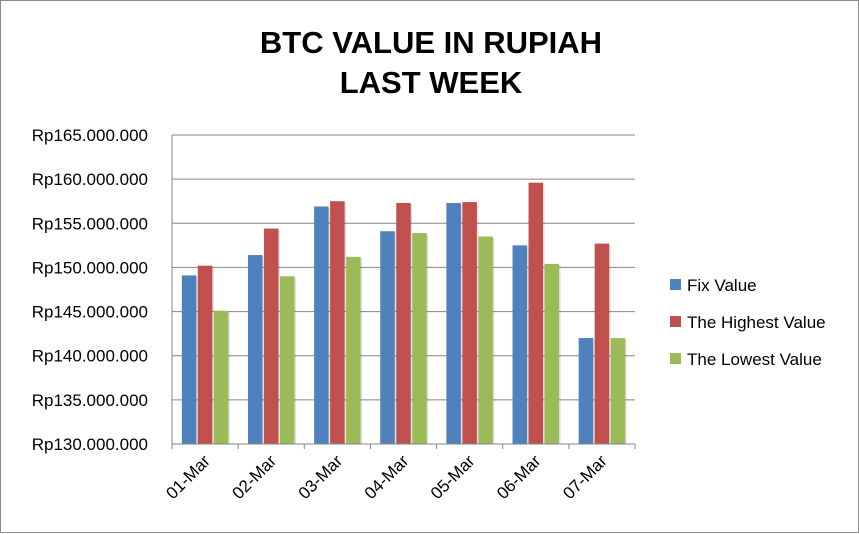  Describe the element at coordinates (287, 360) in the screenshot. I see `bar-the-lowest-value-02-mar` at that location.